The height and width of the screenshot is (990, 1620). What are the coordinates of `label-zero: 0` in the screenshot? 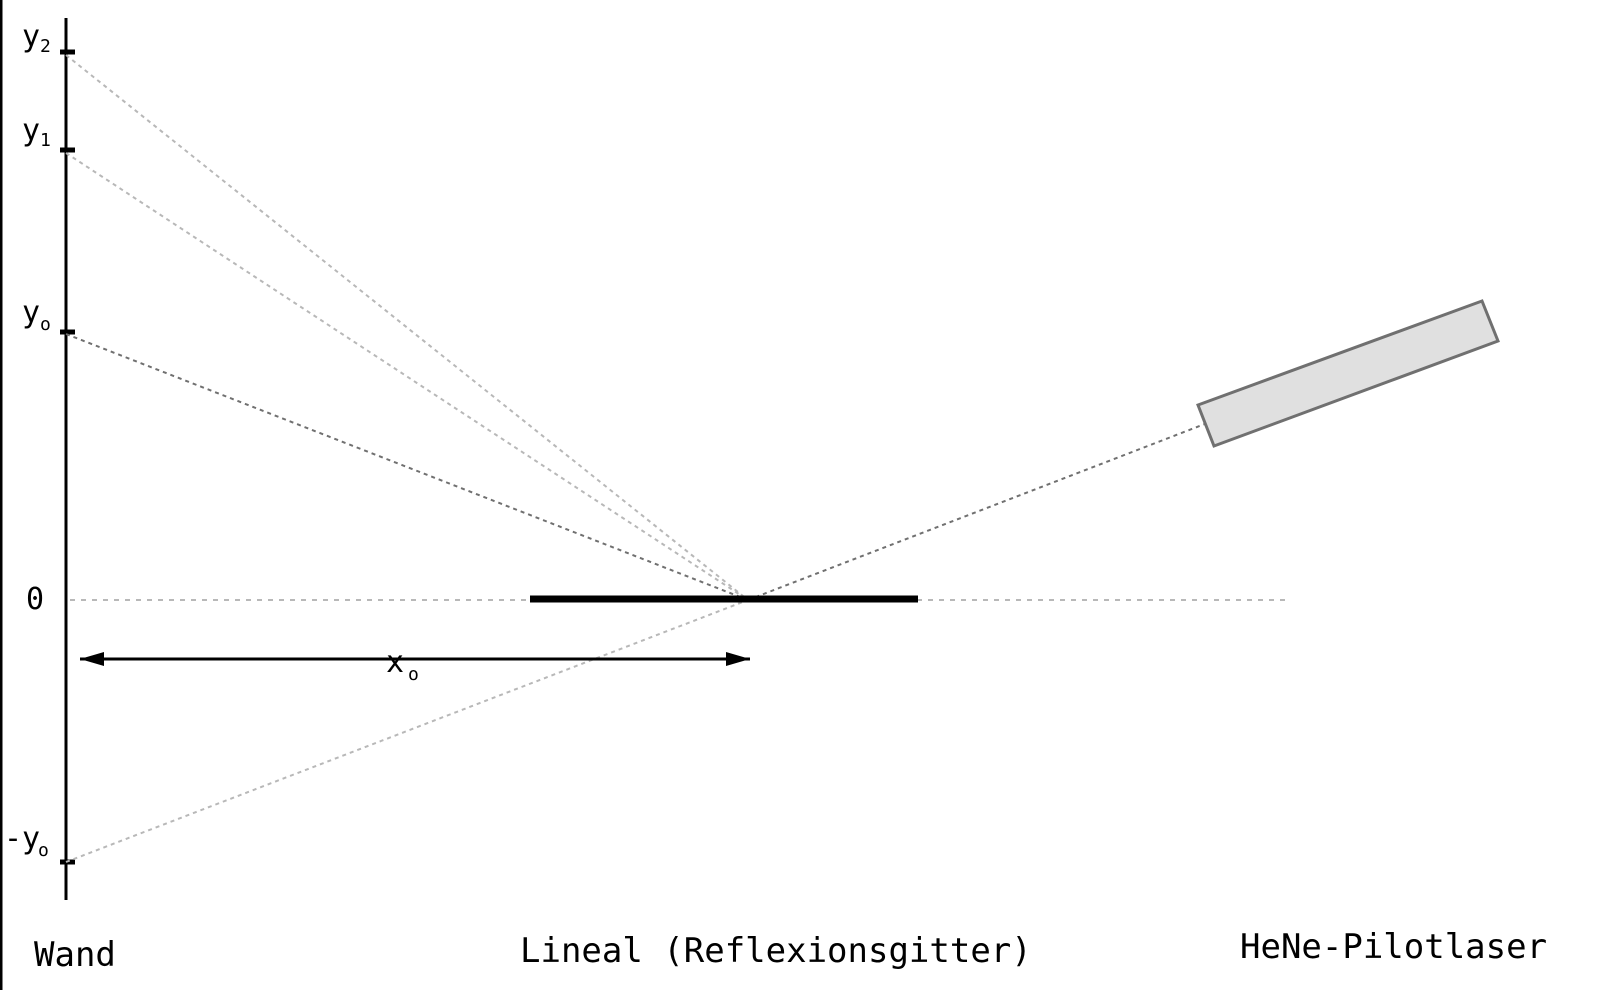 It's located at (35, 599).